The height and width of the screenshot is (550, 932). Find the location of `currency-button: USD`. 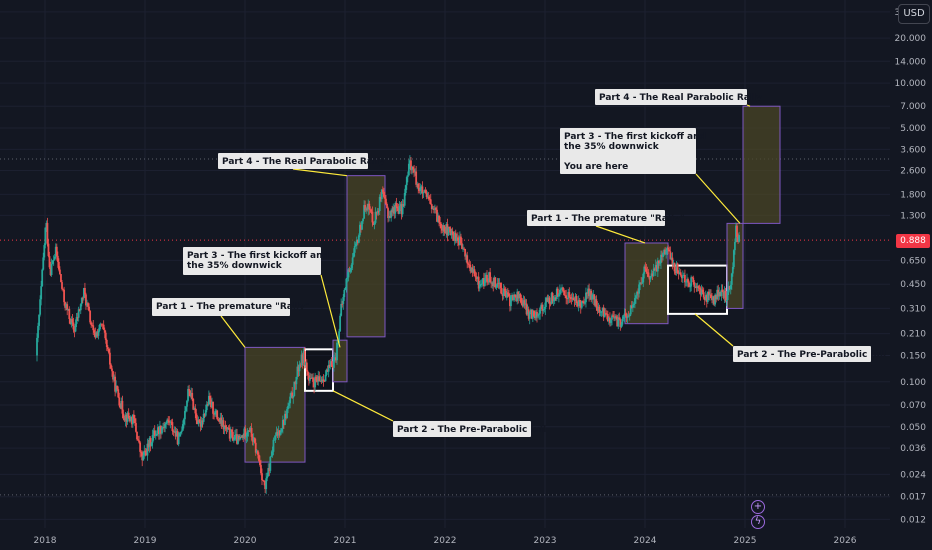

currency-button: USD is located at coordinates (914, 14).